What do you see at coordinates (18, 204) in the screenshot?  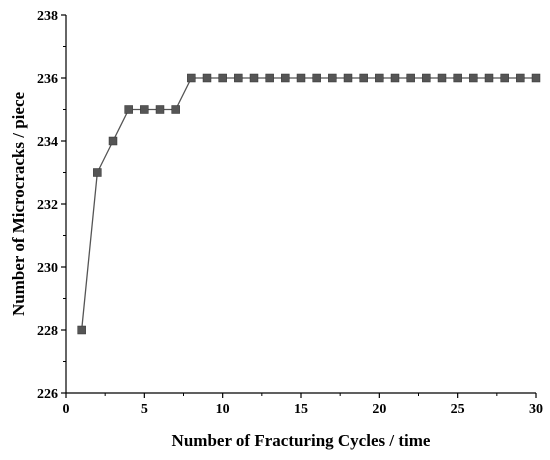 I see `y-axis-title: Number of Microcracks / piece` at bounding box center [18, 204].